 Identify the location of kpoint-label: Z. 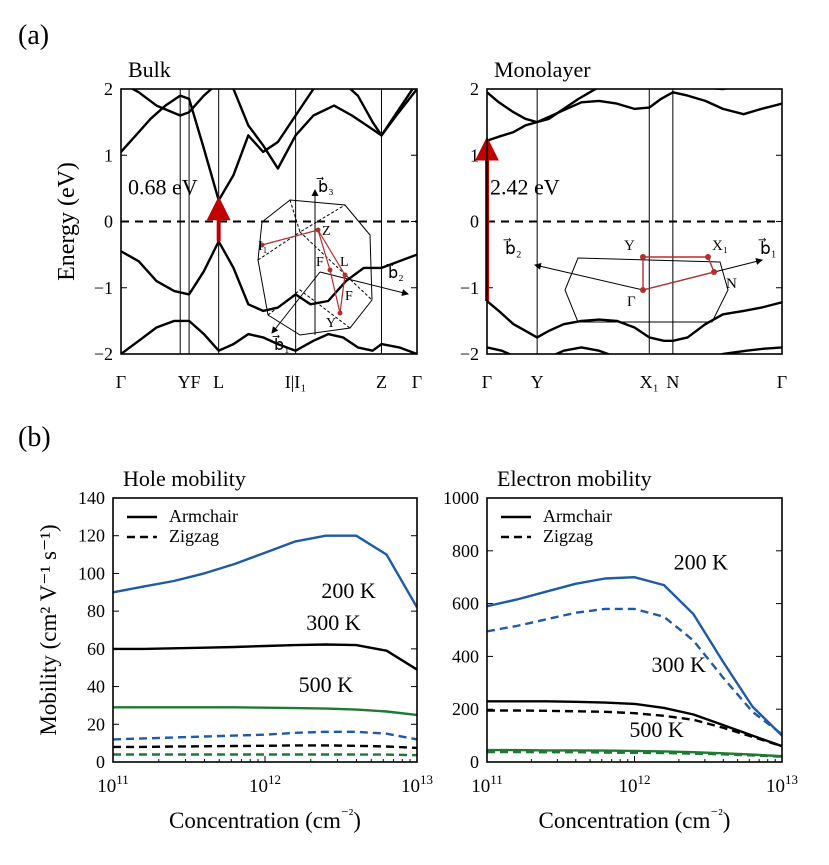
(381, 382).